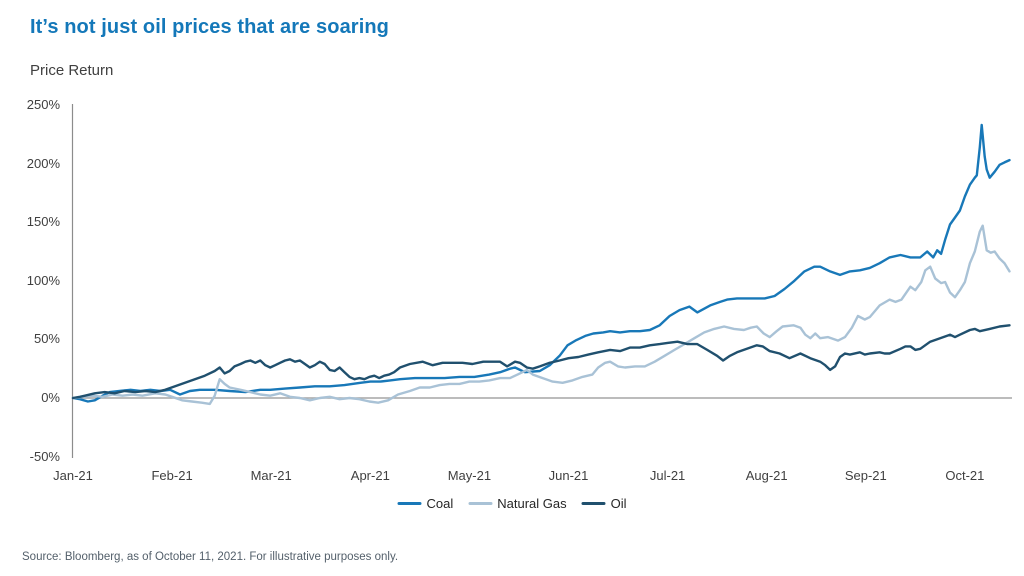  I want to click on legend-item-coal: Coal, so click(425, 503).